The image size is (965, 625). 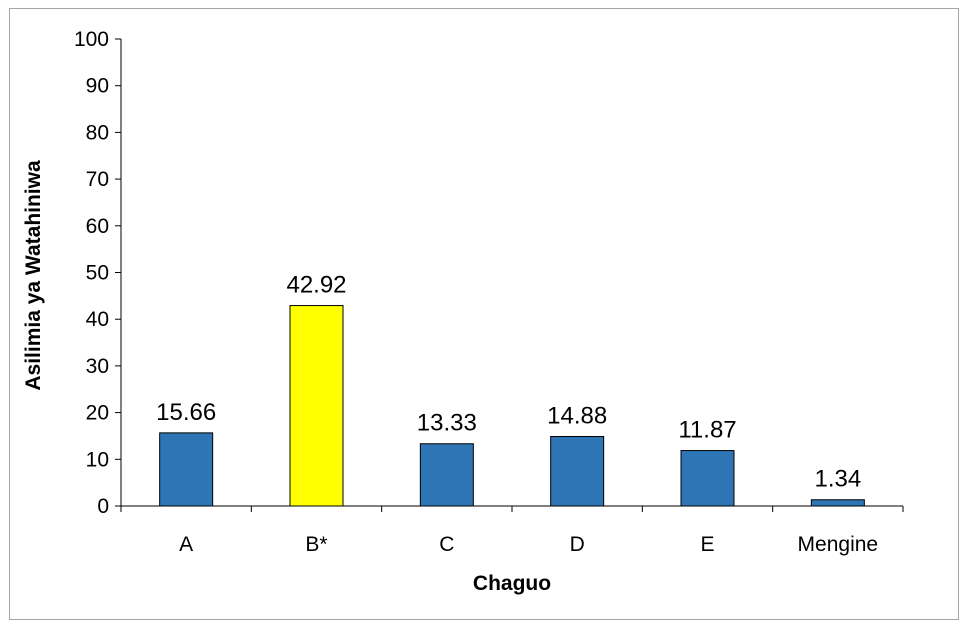 What do you see at coordinates (97, 179) in the screenshot?
I see `y-tick-label: 70` at bounding box center [97, 179].